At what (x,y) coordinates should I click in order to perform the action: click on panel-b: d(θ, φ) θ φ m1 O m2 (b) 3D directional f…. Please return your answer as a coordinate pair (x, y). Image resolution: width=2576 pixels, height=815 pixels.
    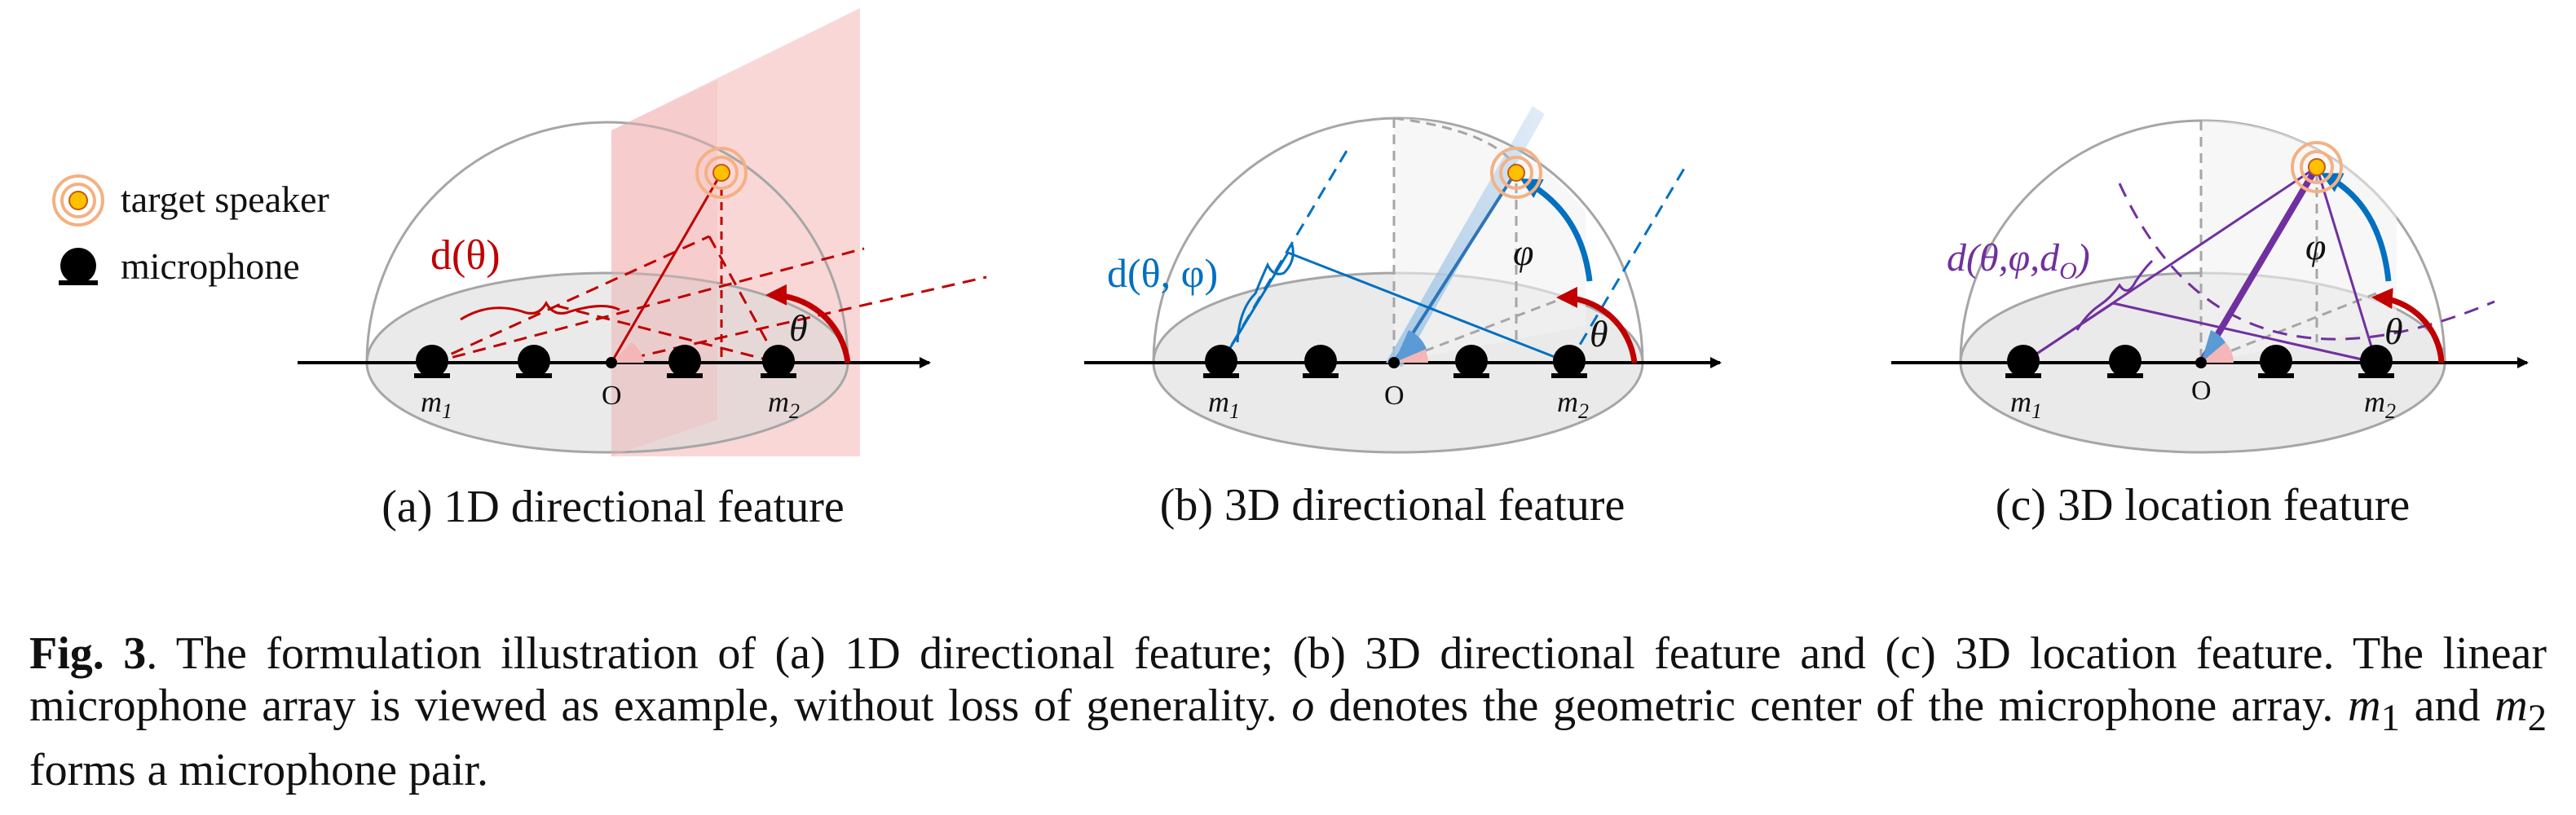
    Looking at the image, I should click on (1403, 318).